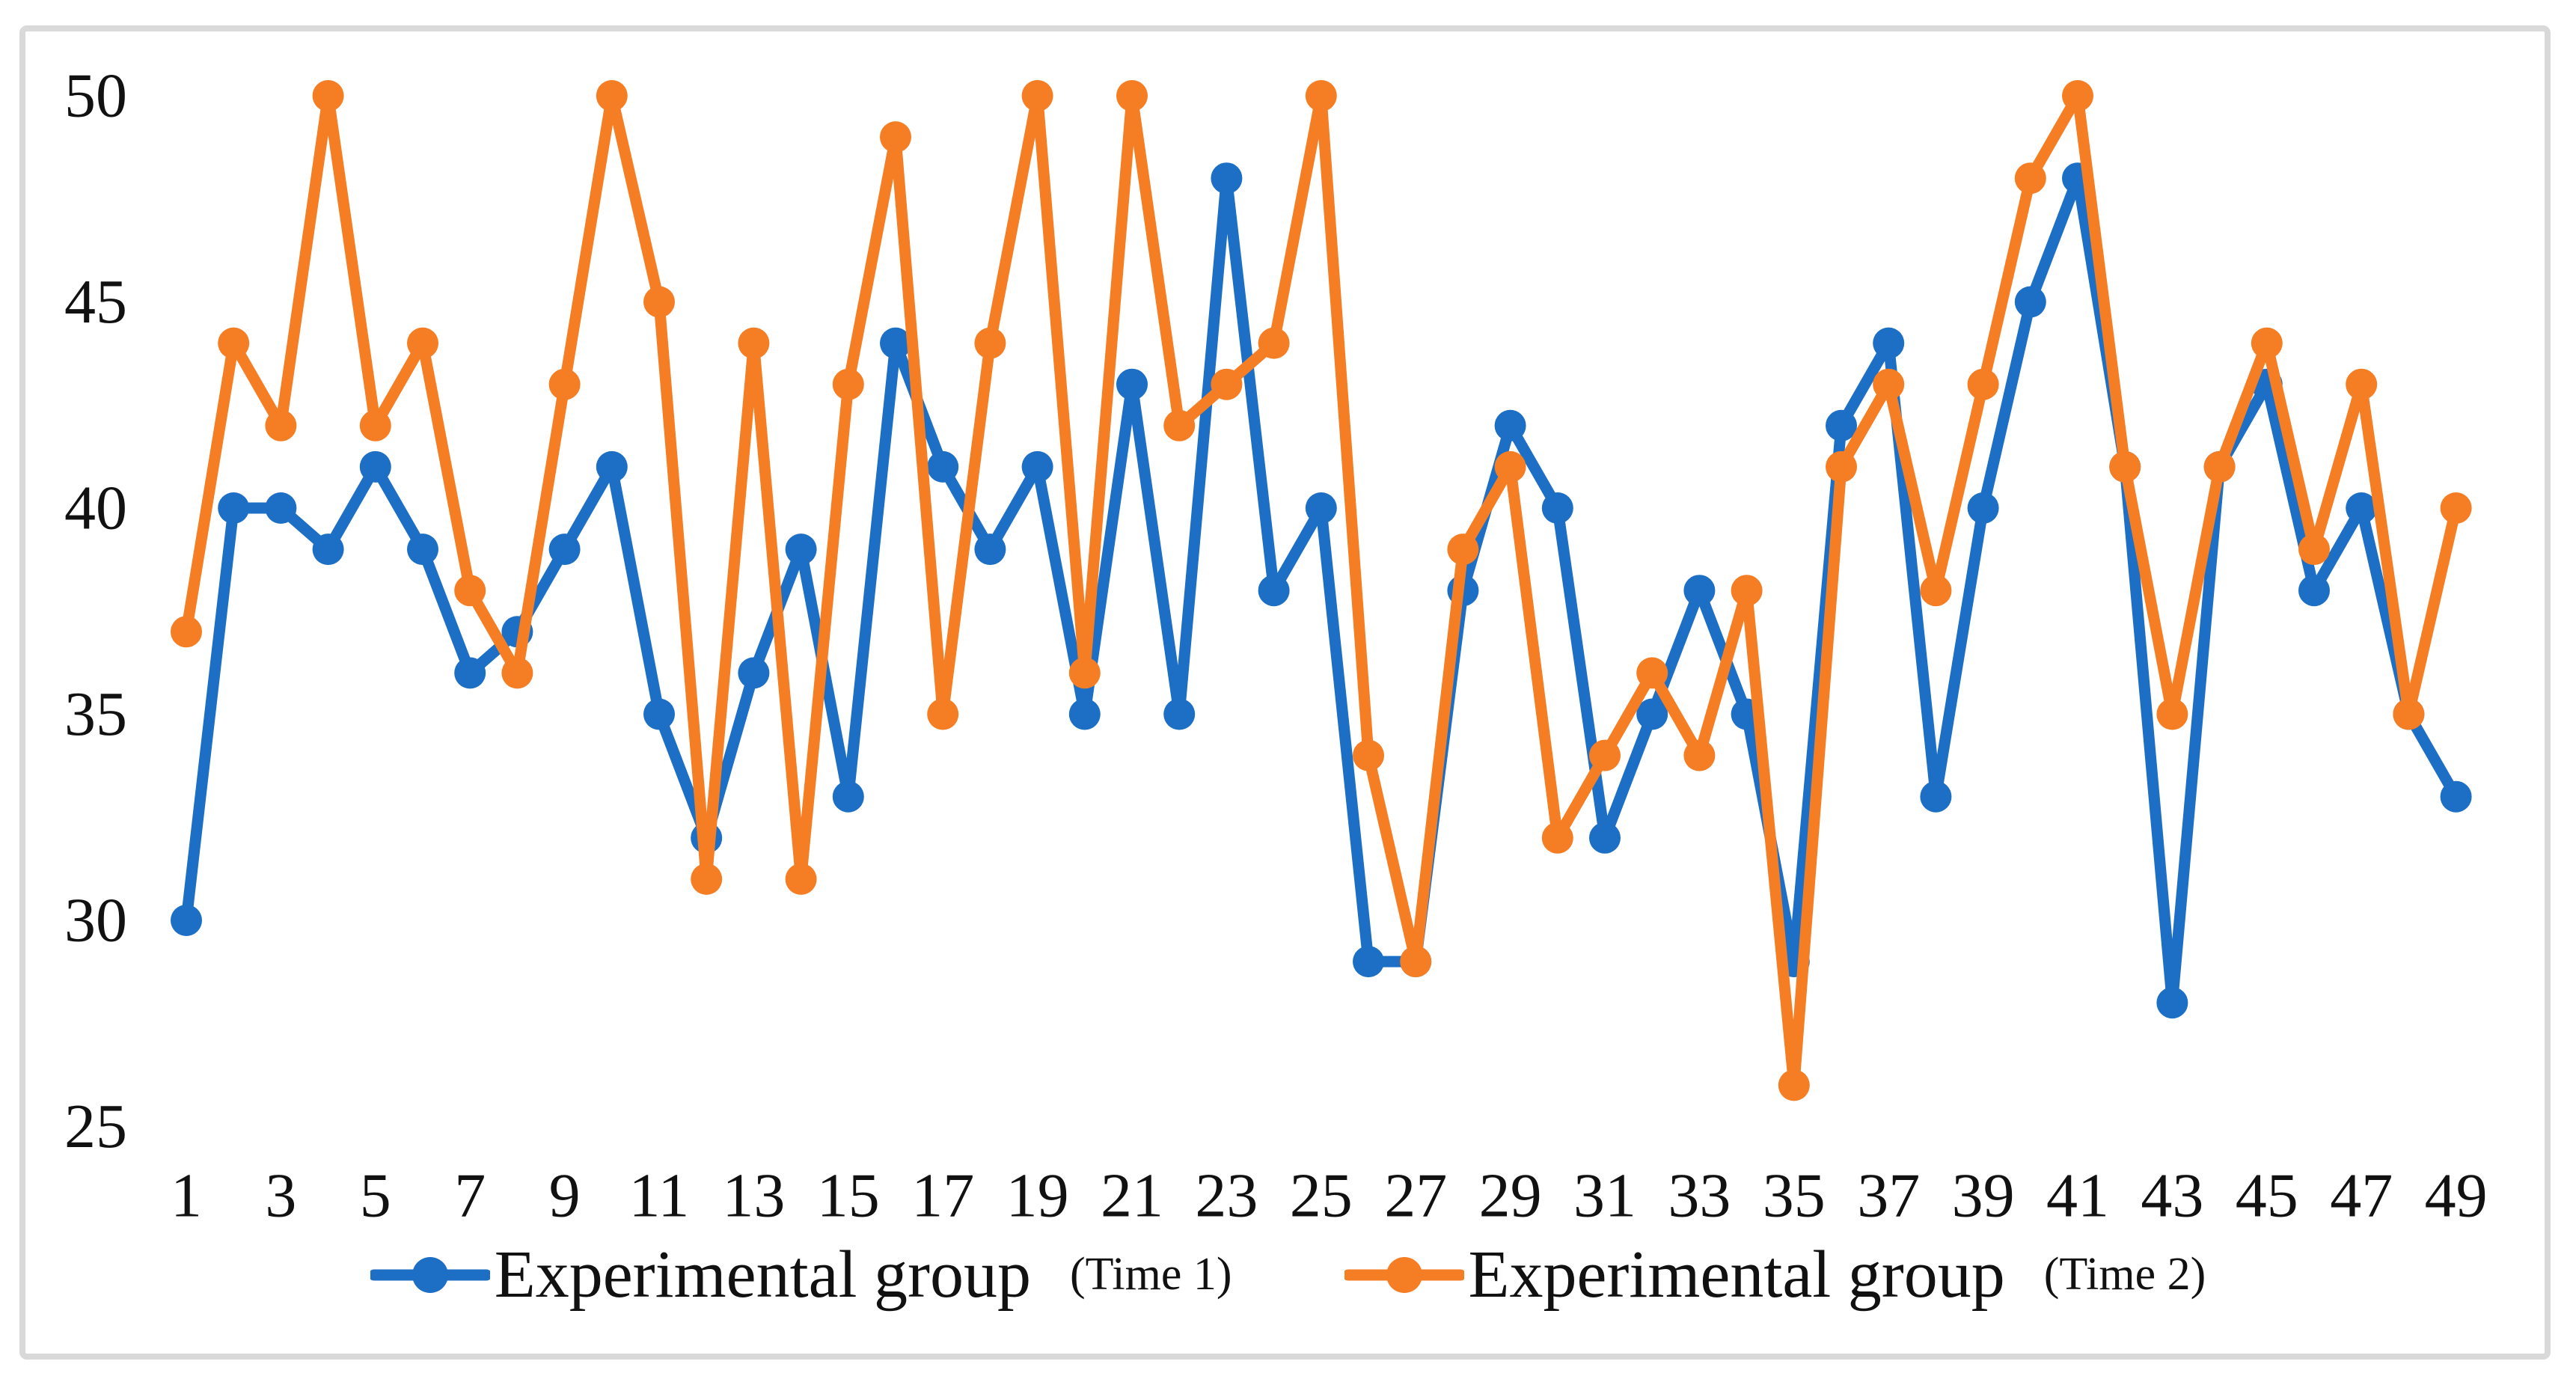 The image size is (2576, 1385). Describe the element at coordinates (2077, 1196) in the screenshot. I see `x-axis-tick-label: 41` at that location.